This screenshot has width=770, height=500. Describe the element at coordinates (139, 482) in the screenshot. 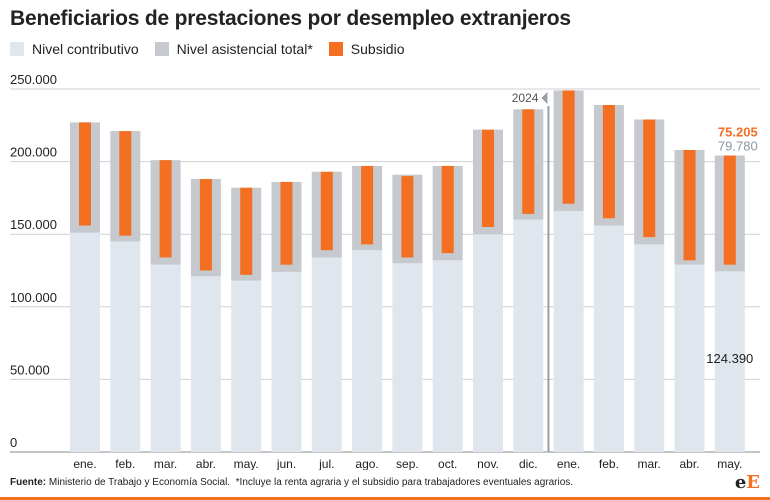

I see `source-text: Ministerio de Trabajo y Economía Social.` at that location.